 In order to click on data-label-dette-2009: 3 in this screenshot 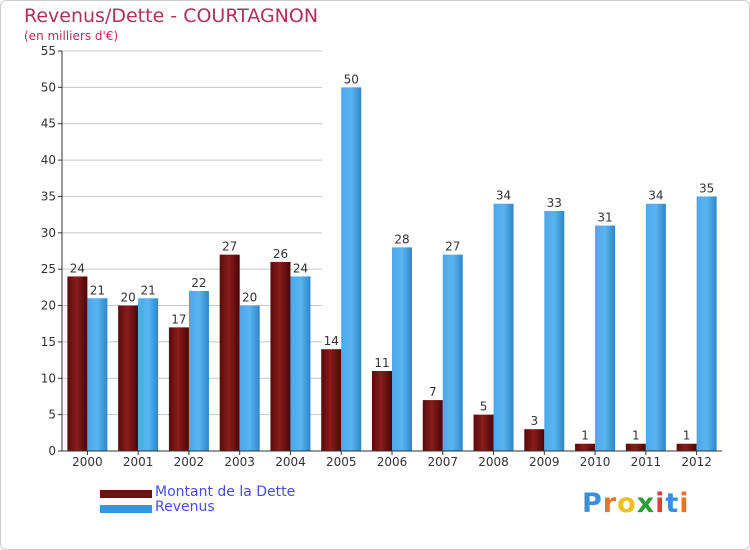, I will do `click(534, 421)`.